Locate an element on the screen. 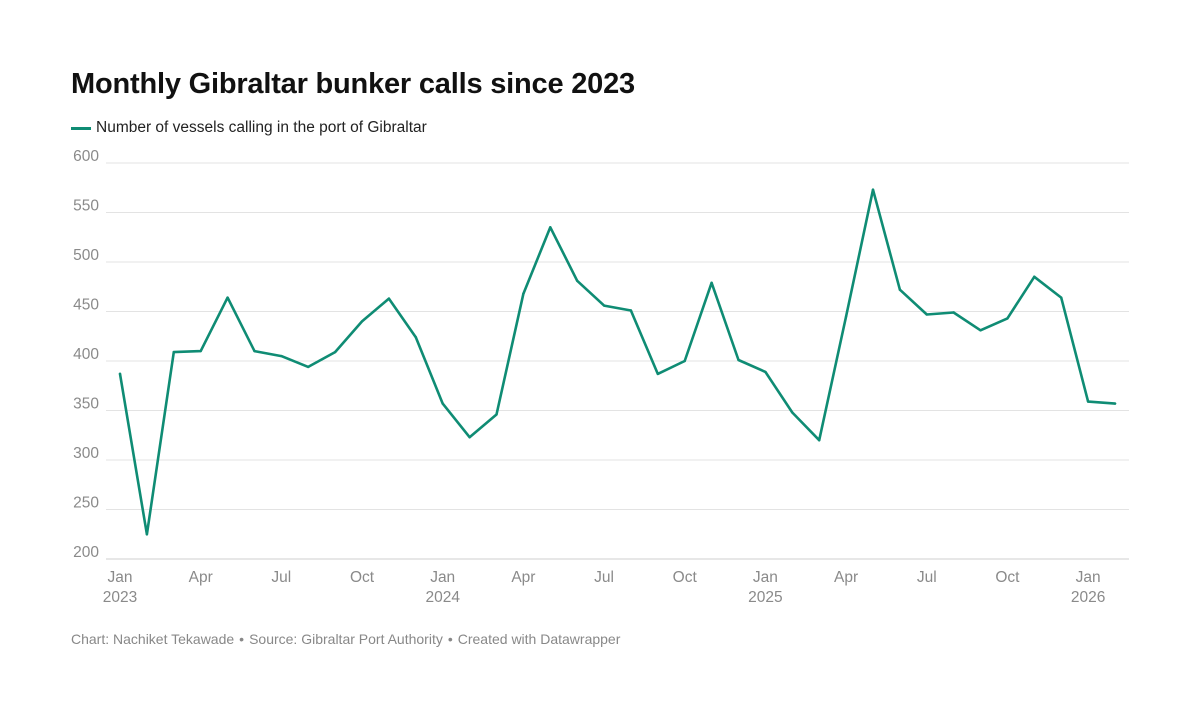 The height and width of the screenshot is (720, 1200). legend-line-swatch is located at coordinates (81, 128).